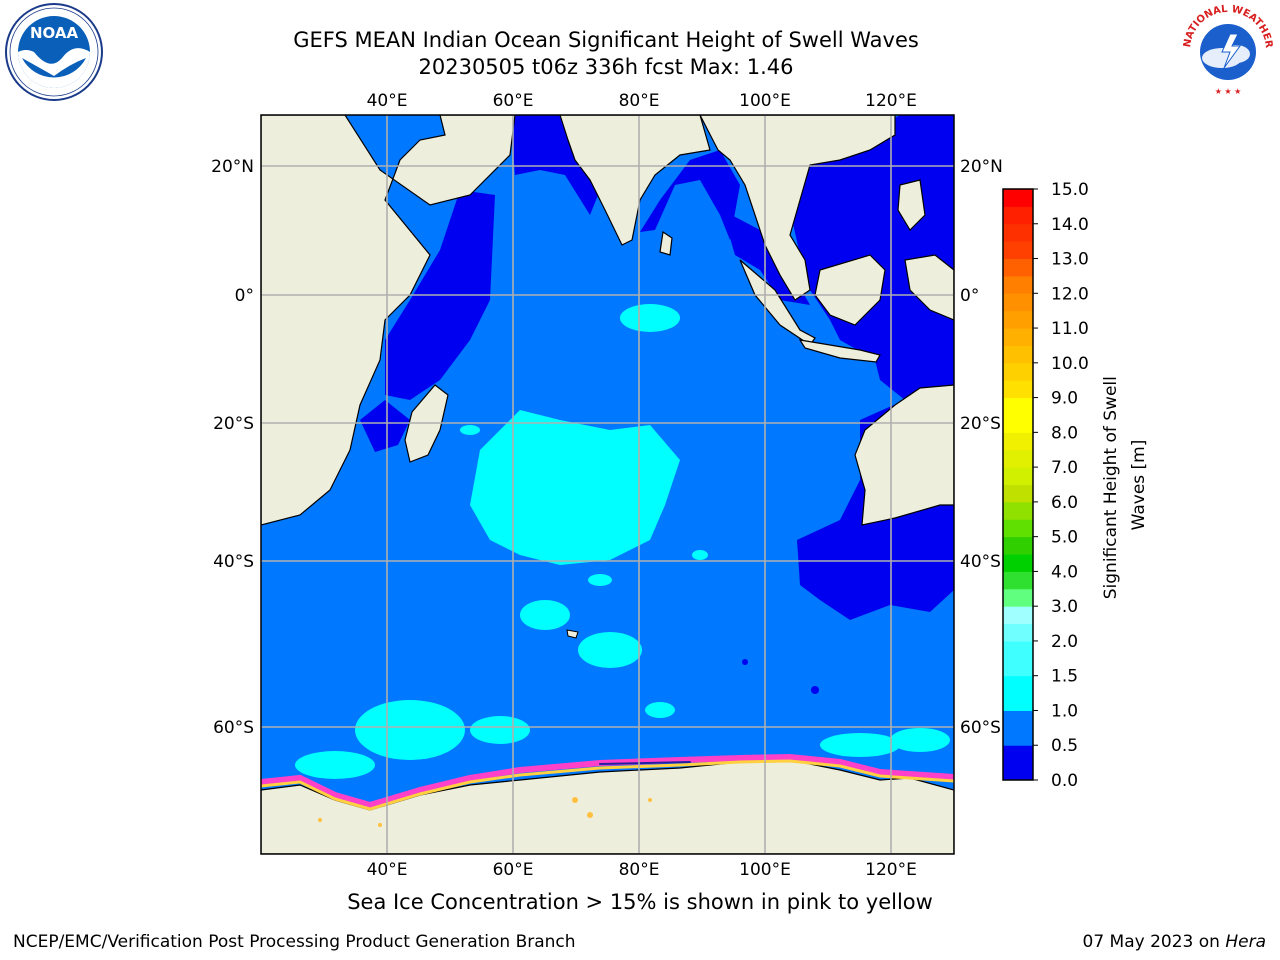 Image resolution: width=1280 pixels, height=960 pixels. I want to click on lon-tick-top: 100°E, so click(765, 101).